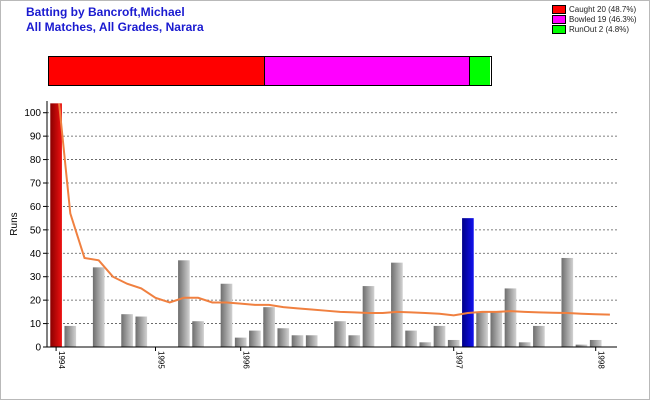  I want to click on legend-label-runout: RunOut 2 (4.8%), so click(599, 29).